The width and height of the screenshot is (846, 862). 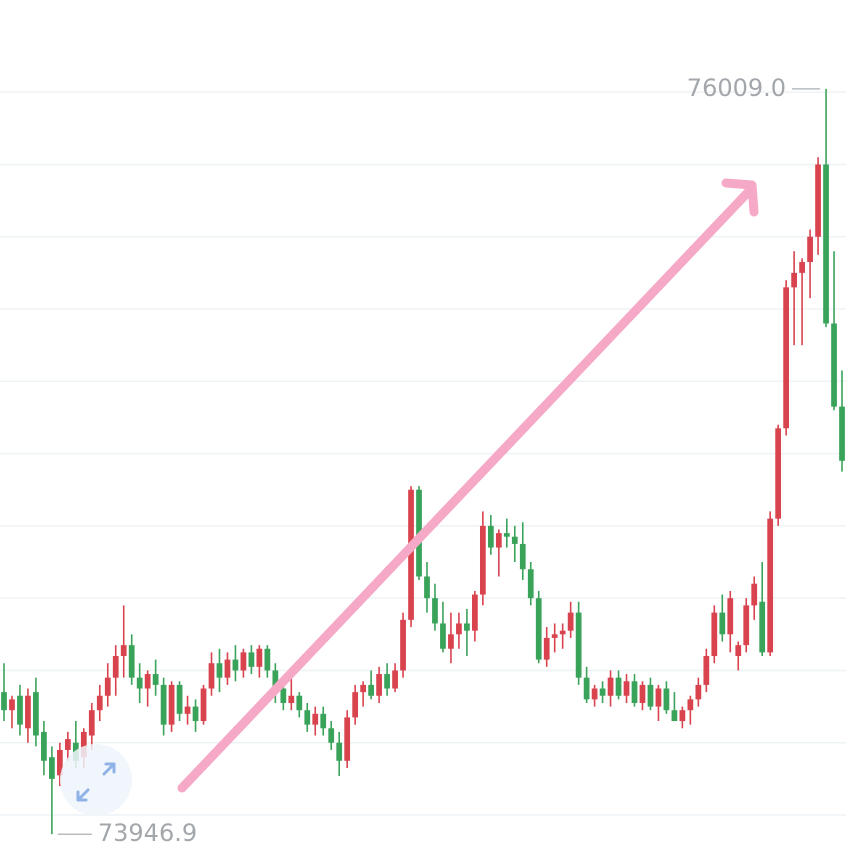 What do you see at coordinates (736, 88) in the screenshot?
I see `max-marker-label: 76009.0` at bounding box center [736, 88].